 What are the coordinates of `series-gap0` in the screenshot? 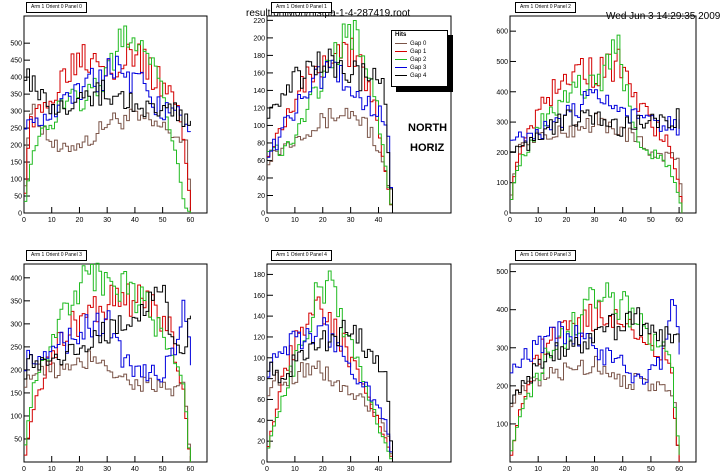 It's located at (107, 158).